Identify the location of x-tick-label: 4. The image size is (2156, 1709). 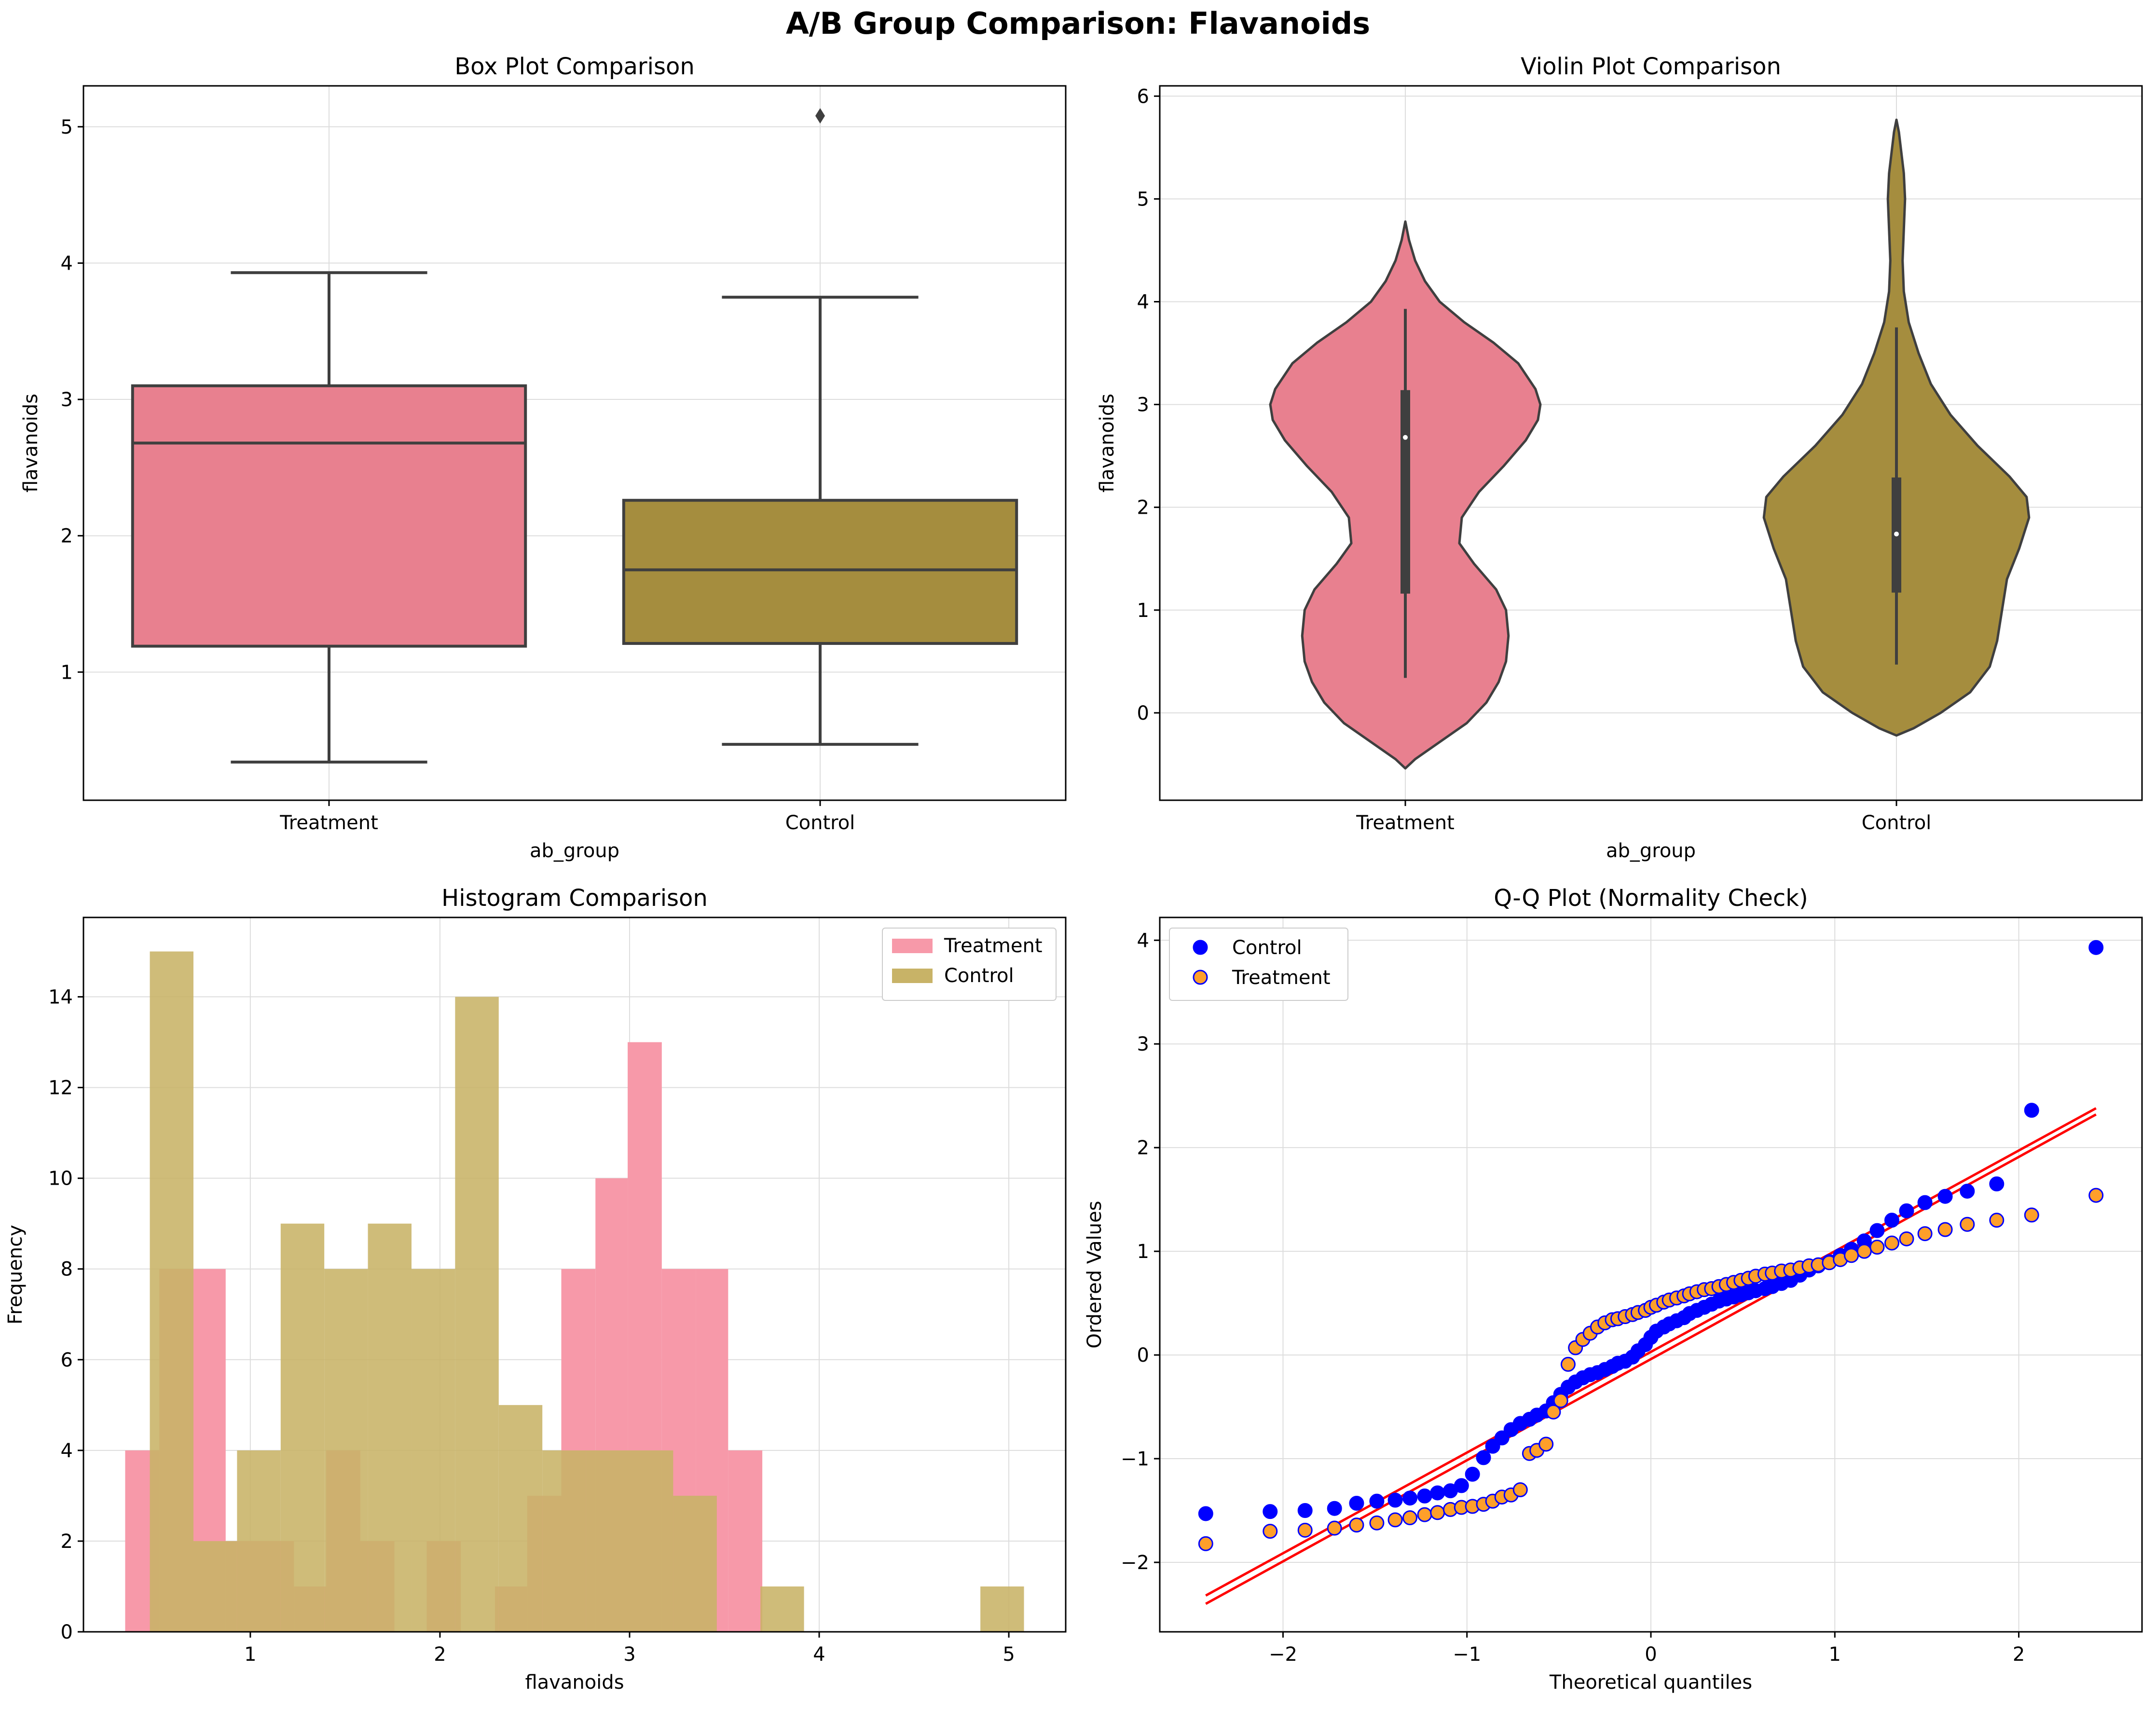
(819, 1654).